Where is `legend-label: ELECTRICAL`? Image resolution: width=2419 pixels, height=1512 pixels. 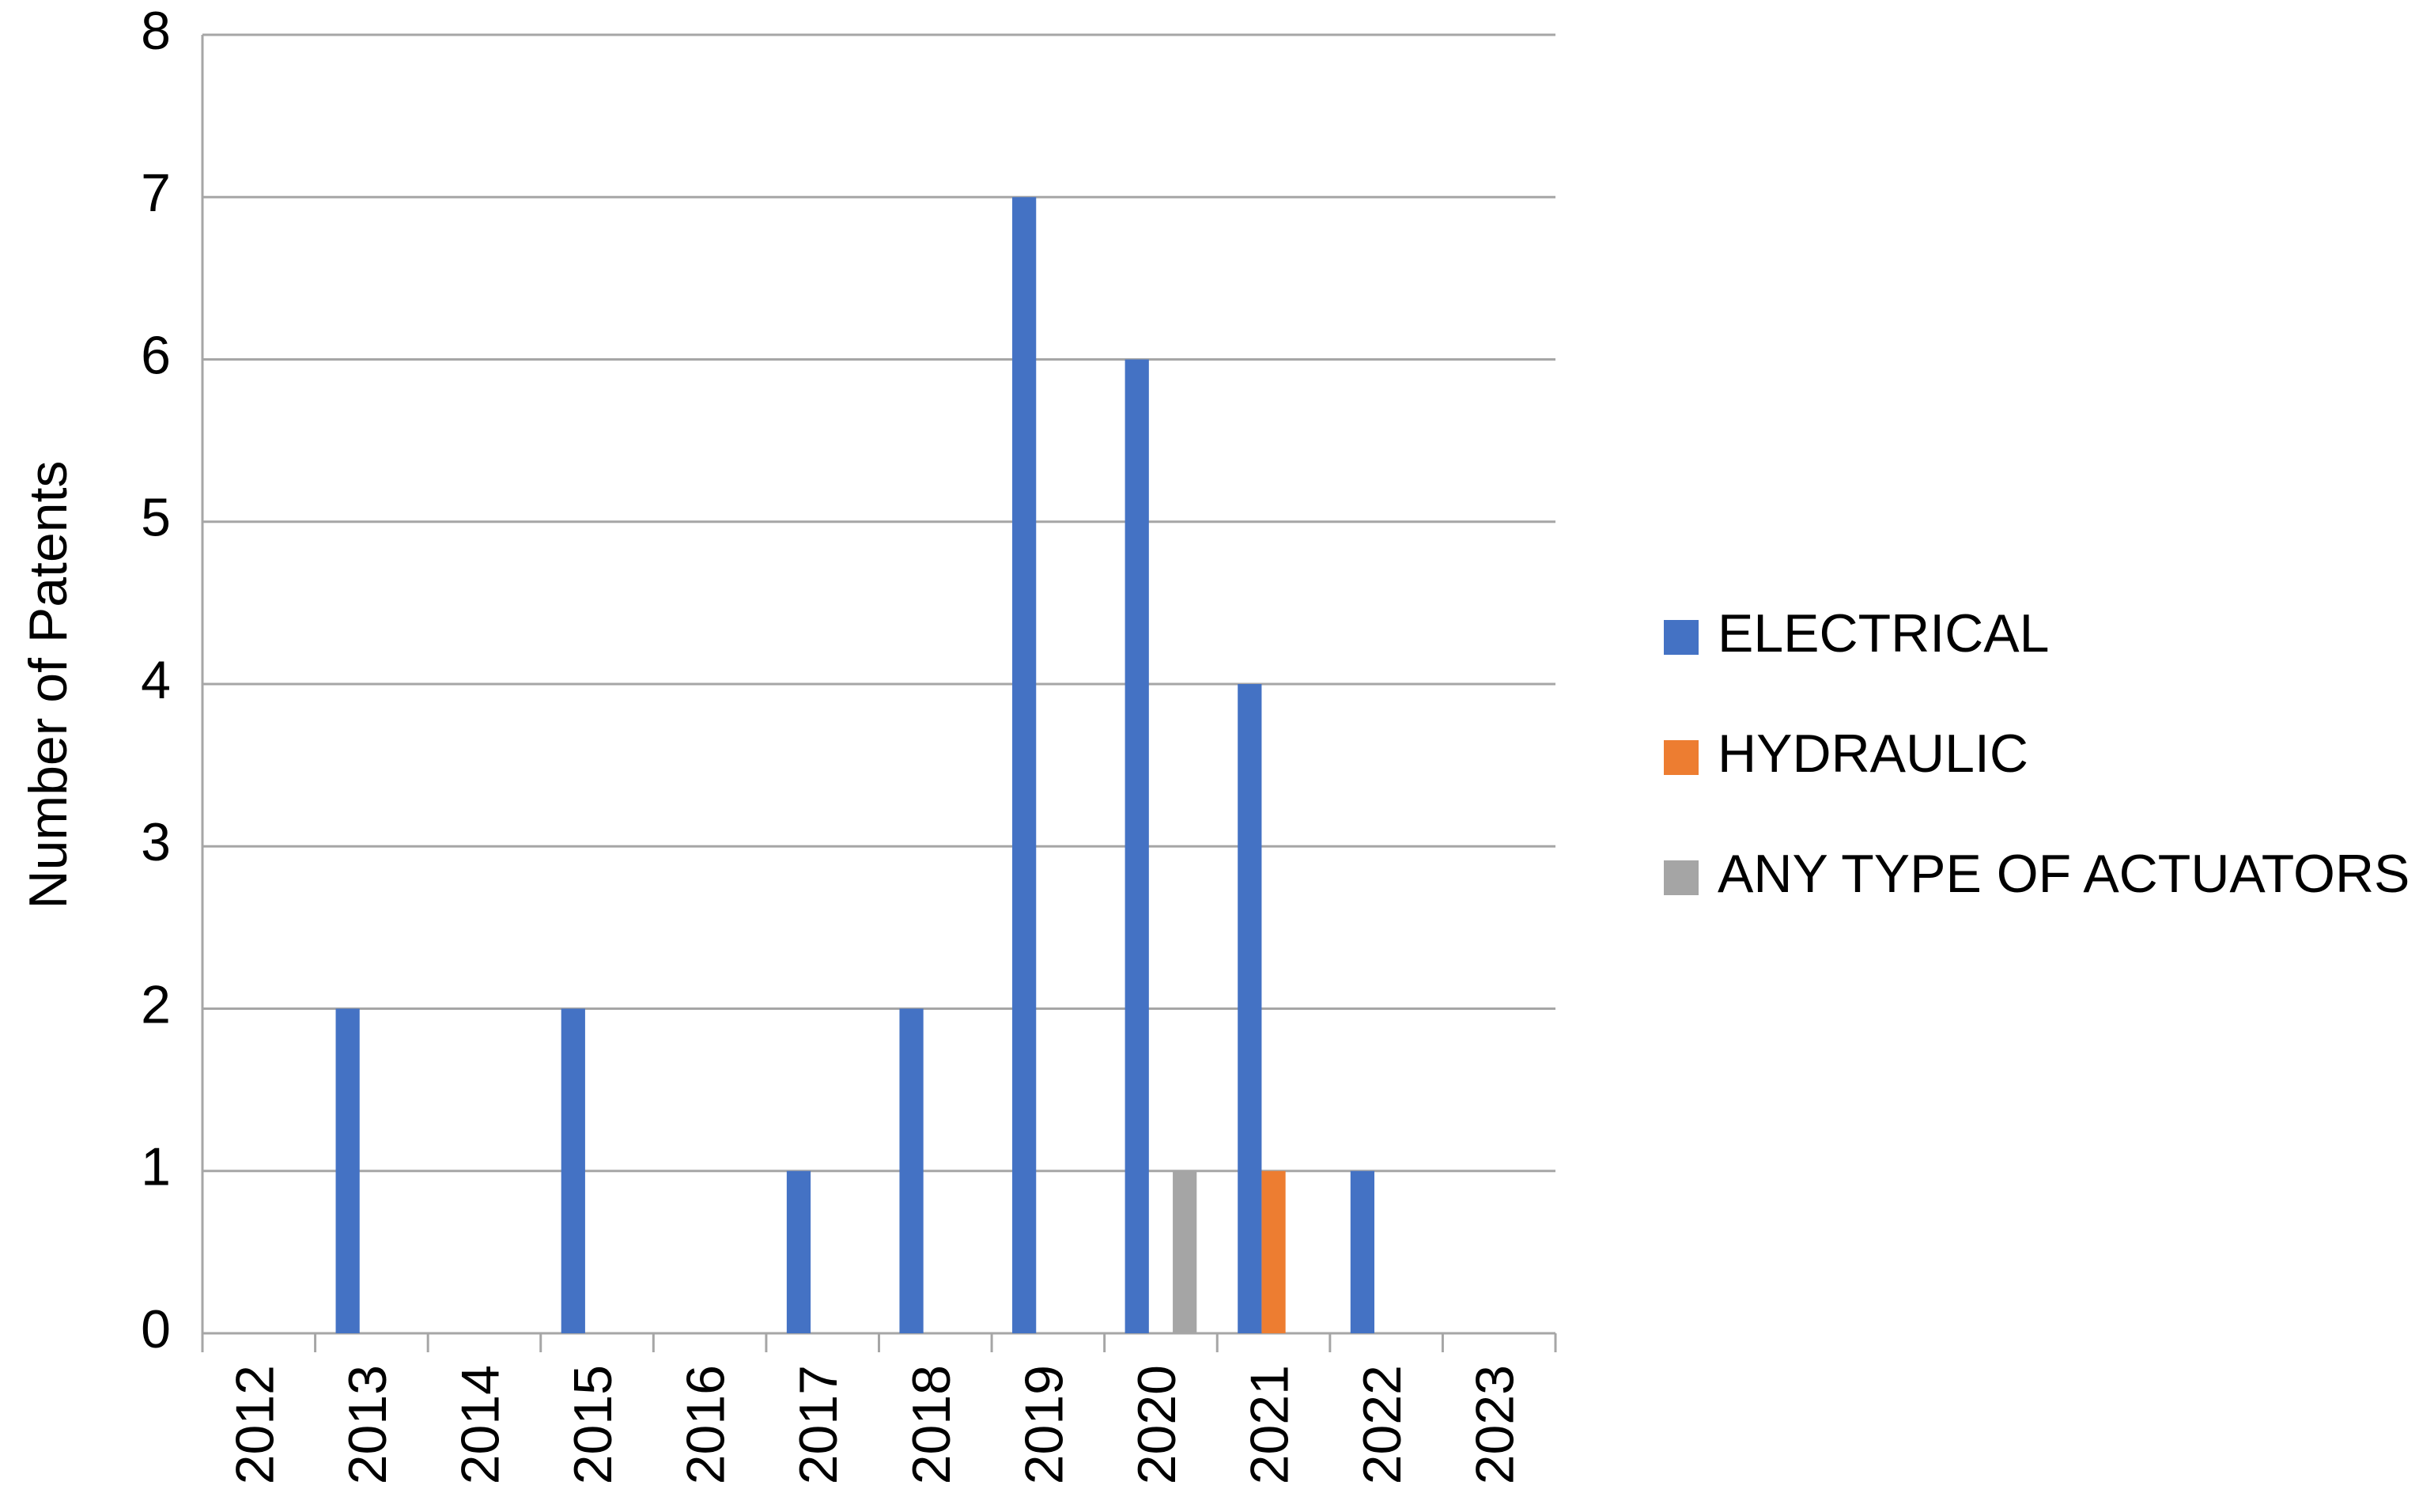
legend-label: ELECTRICAL is located at coordinates (1883, 633).